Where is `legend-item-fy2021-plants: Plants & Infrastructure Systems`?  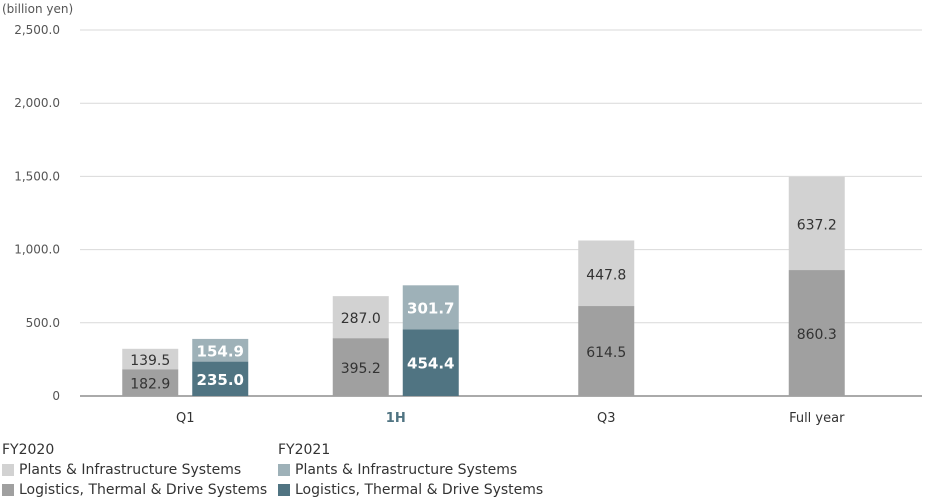 legend-item-fy2021-plants: Plants & Infrastructure Systems is located at coordinates (410, 470).